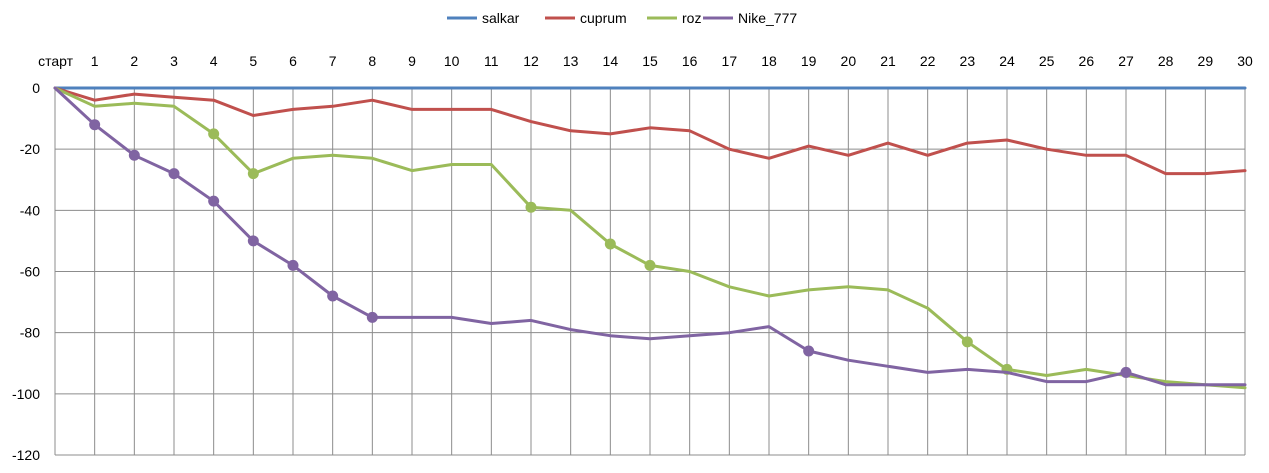 The image size is (1269, 473). What do you see at coordinates (95, 61) in the screenshot?
I see `x-tick-label: 1` at bounding box center [95, 61].